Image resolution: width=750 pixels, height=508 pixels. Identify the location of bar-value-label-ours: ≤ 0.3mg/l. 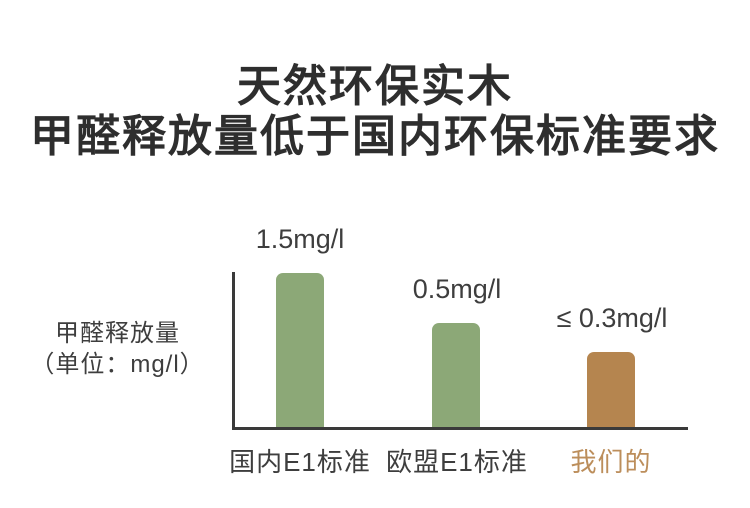
(612, 318).